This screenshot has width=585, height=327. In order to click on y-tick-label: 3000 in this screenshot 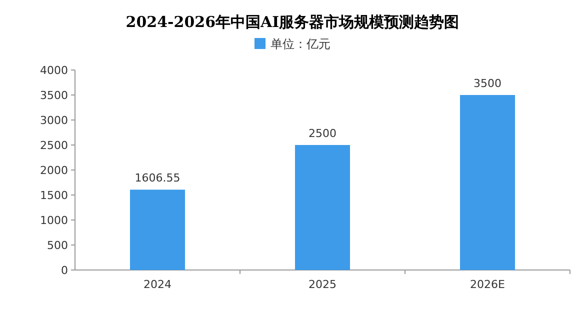, I will do `click(54, 120)`.